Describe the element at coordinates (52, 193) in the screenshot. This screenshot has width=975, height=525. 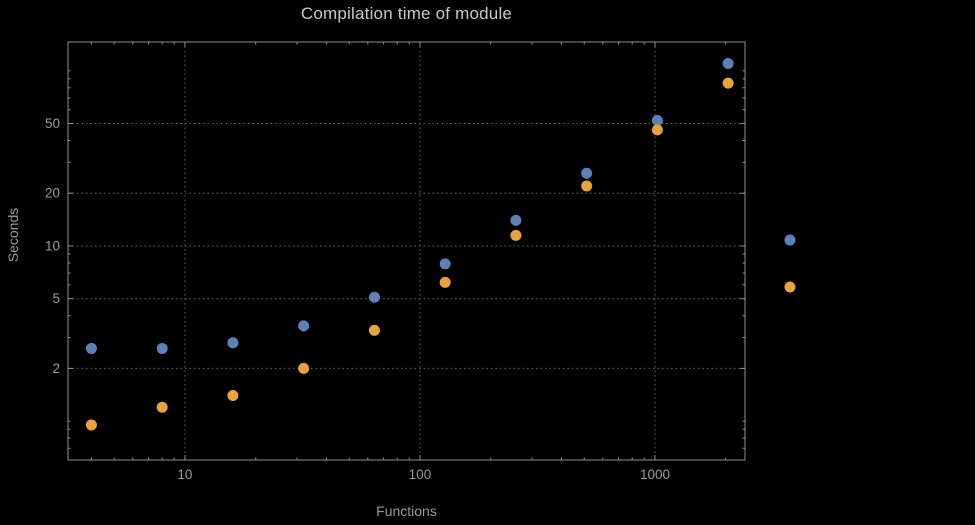
I see `y-tick-label: 20` at that location.